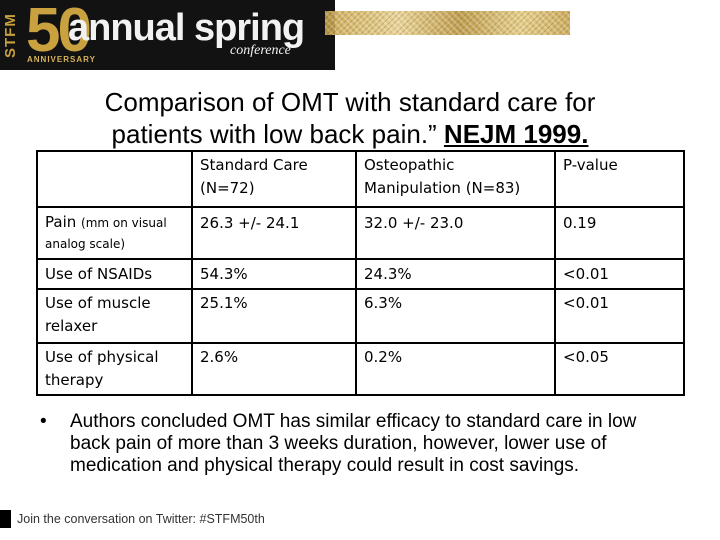  I want to click on muscle-label: Use of muscle relaxer, so click(98, 314).